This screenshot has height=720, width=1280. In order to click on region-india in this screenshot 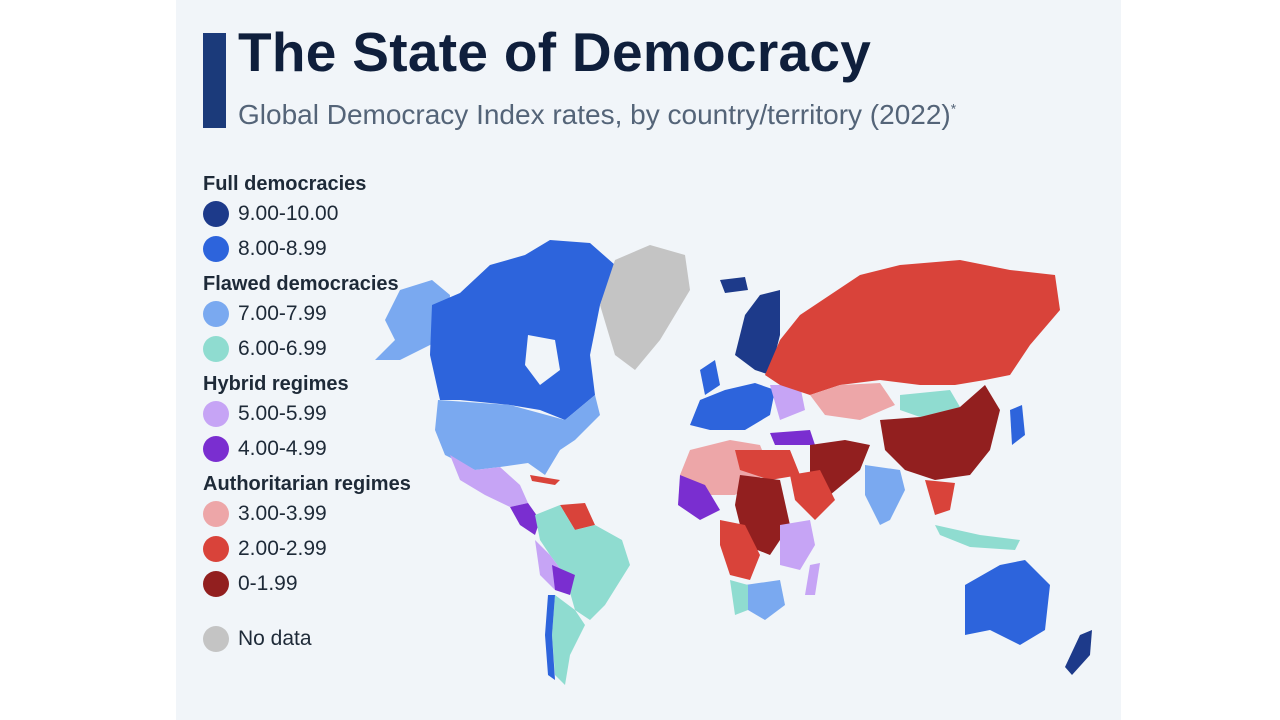, I will do `click(885, 495)`.